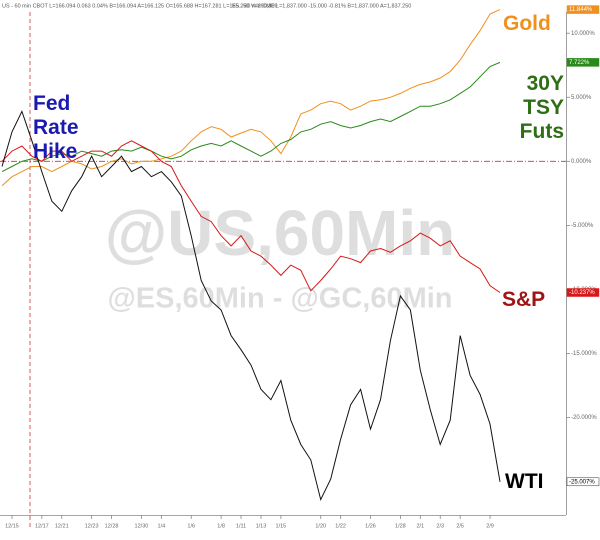  I want to click on x-tick-label: 12/30, so click(142, 526).